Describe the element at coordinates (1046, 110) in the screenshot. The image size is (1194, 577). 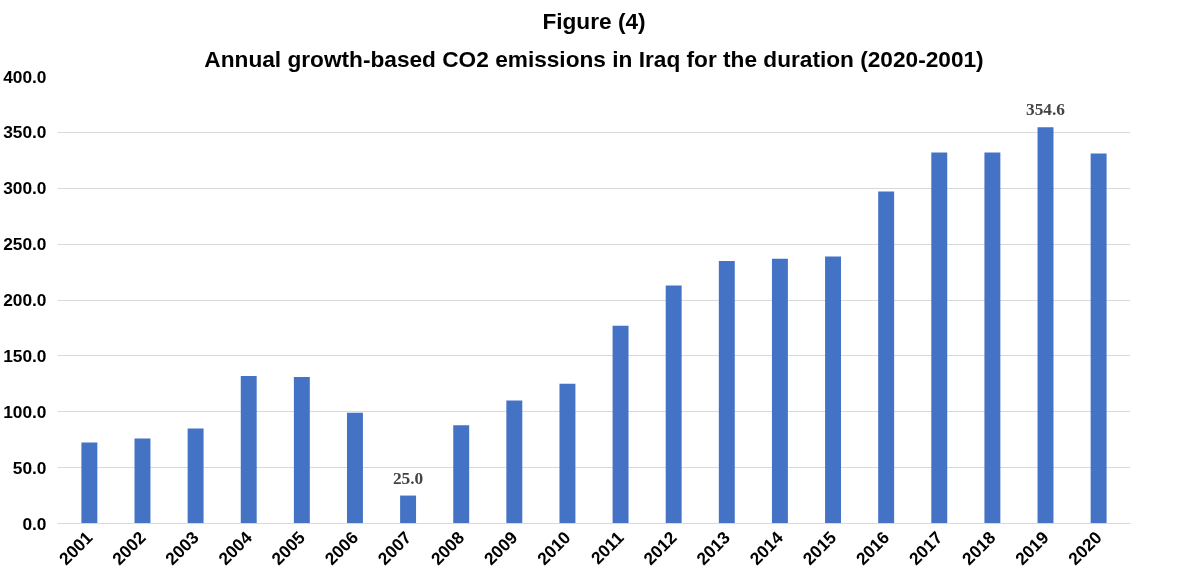
I see `data-label: 354.6` at that location.